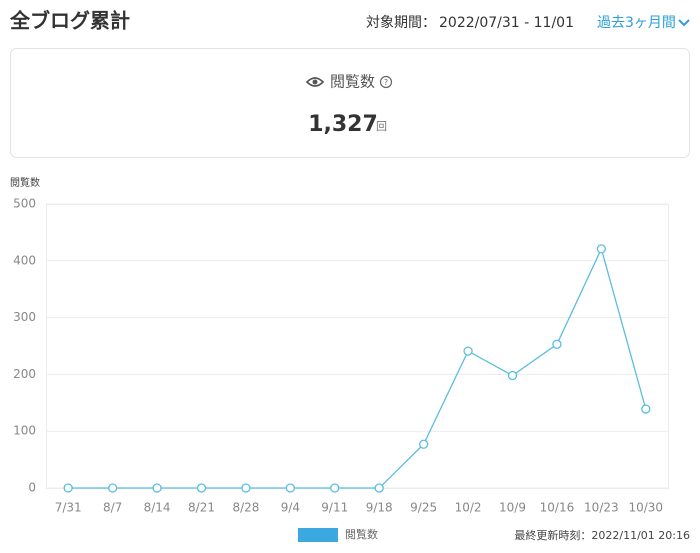 The image size is (700, 553). I want to click on x-tick-label: 9/4, so click(290, 508).